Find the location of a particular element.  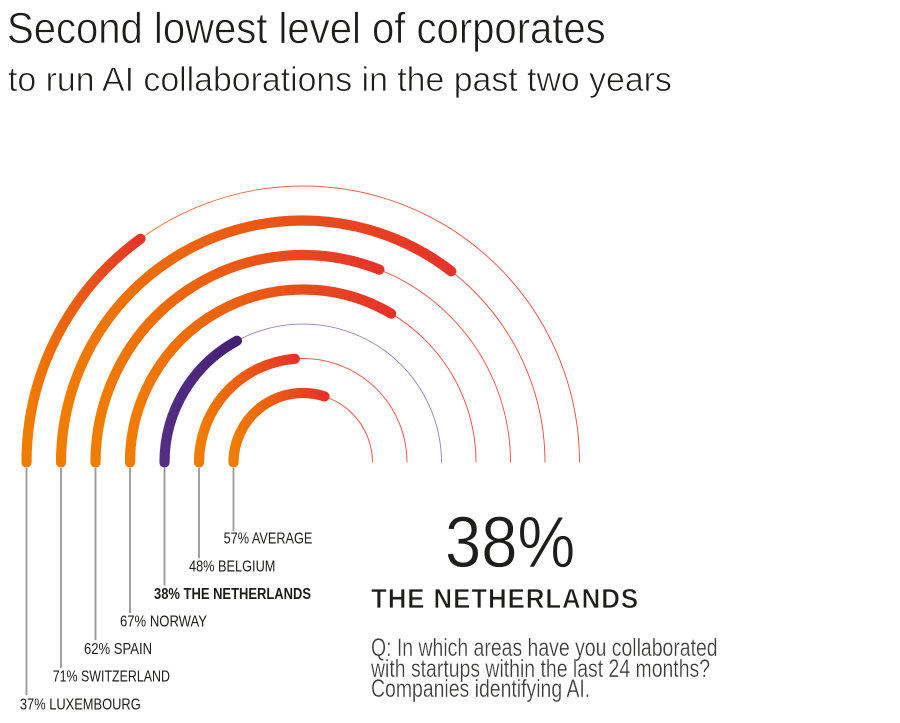

svg-text: 57% AVERAGE is located at coordinates (268, 539).